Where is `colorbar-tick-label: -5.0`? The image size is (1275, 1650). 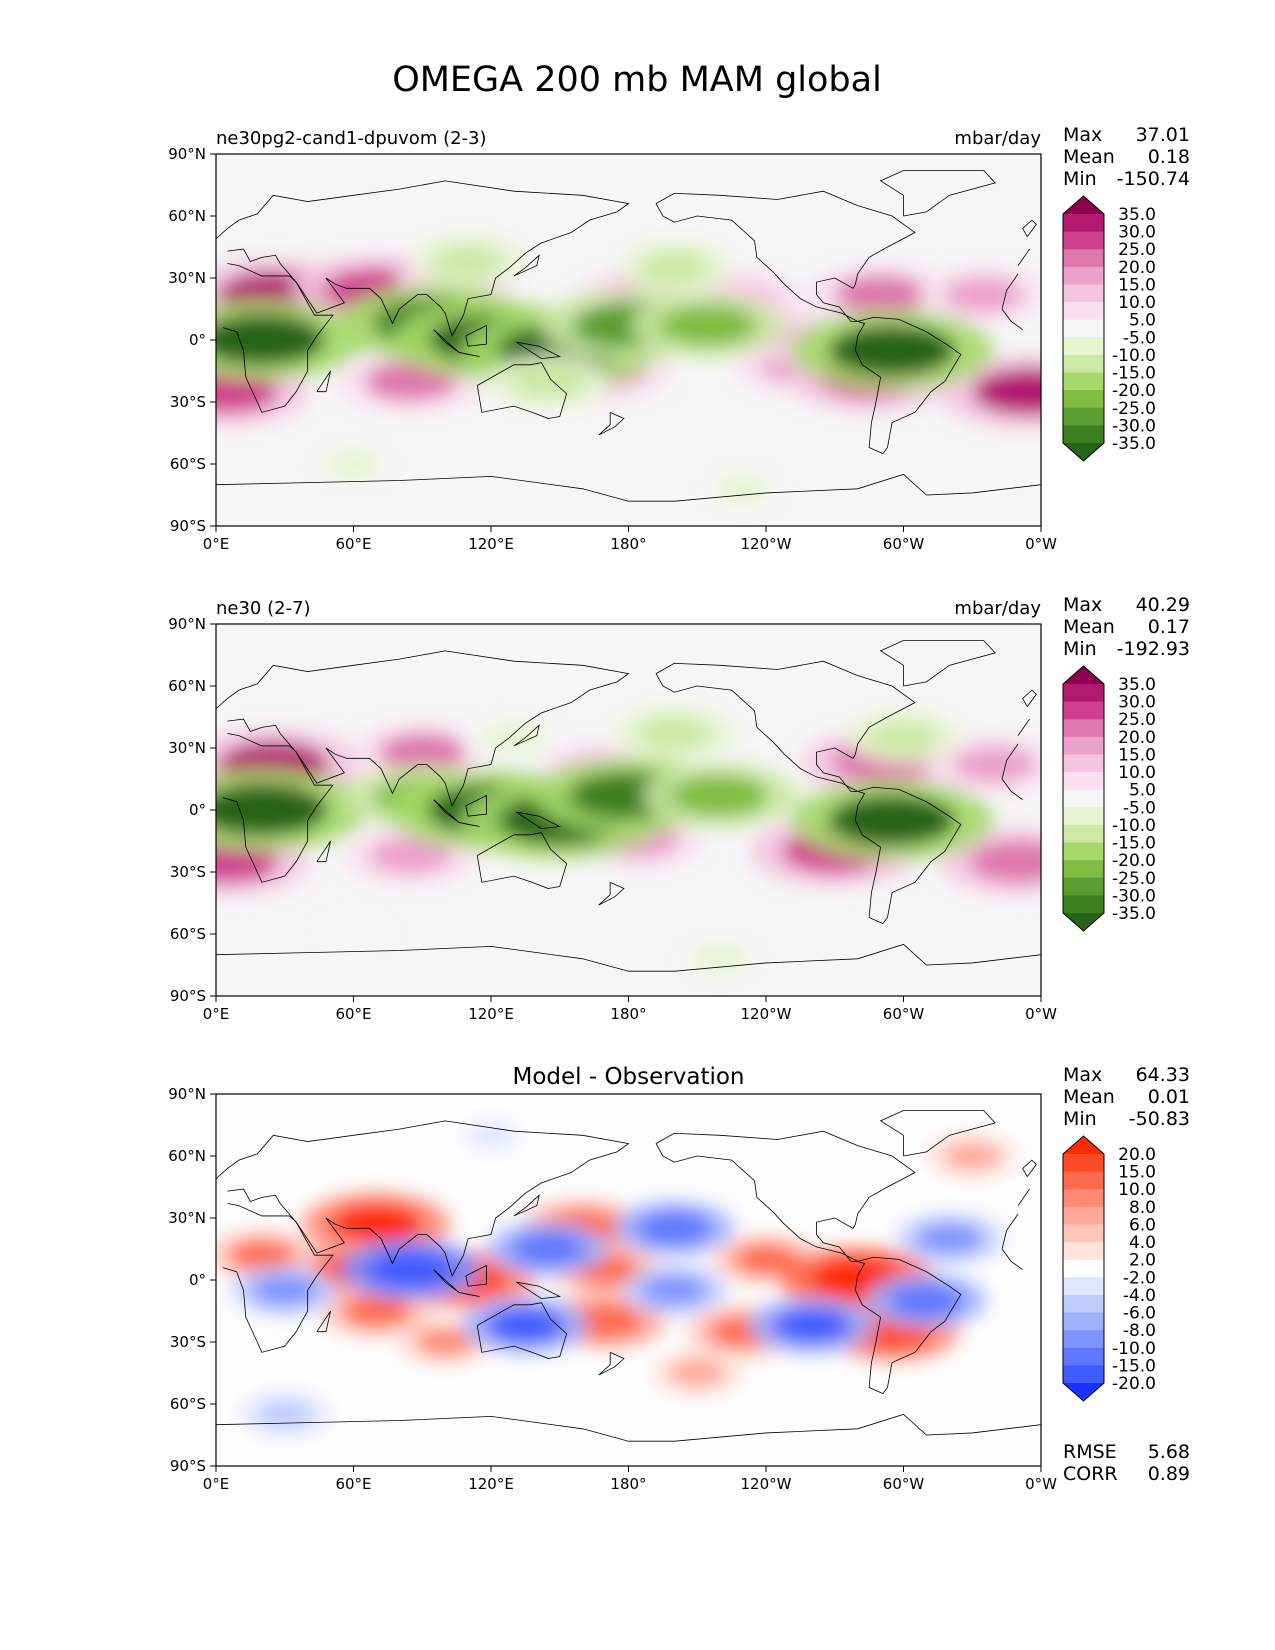 colorbar-tick-label: -5.0 is located at coordinates (1139, 338).